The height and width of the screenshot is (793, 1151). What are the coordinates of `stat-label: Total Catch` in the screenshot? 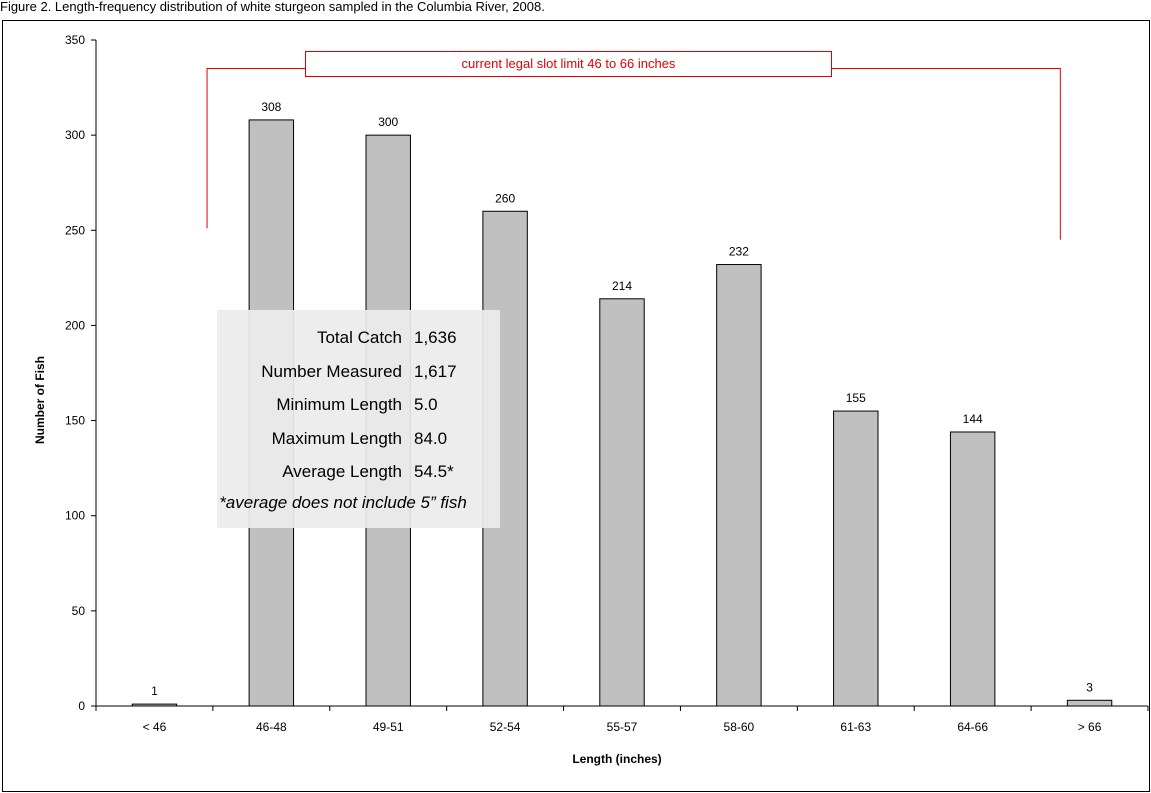 It's located at (359, 337).